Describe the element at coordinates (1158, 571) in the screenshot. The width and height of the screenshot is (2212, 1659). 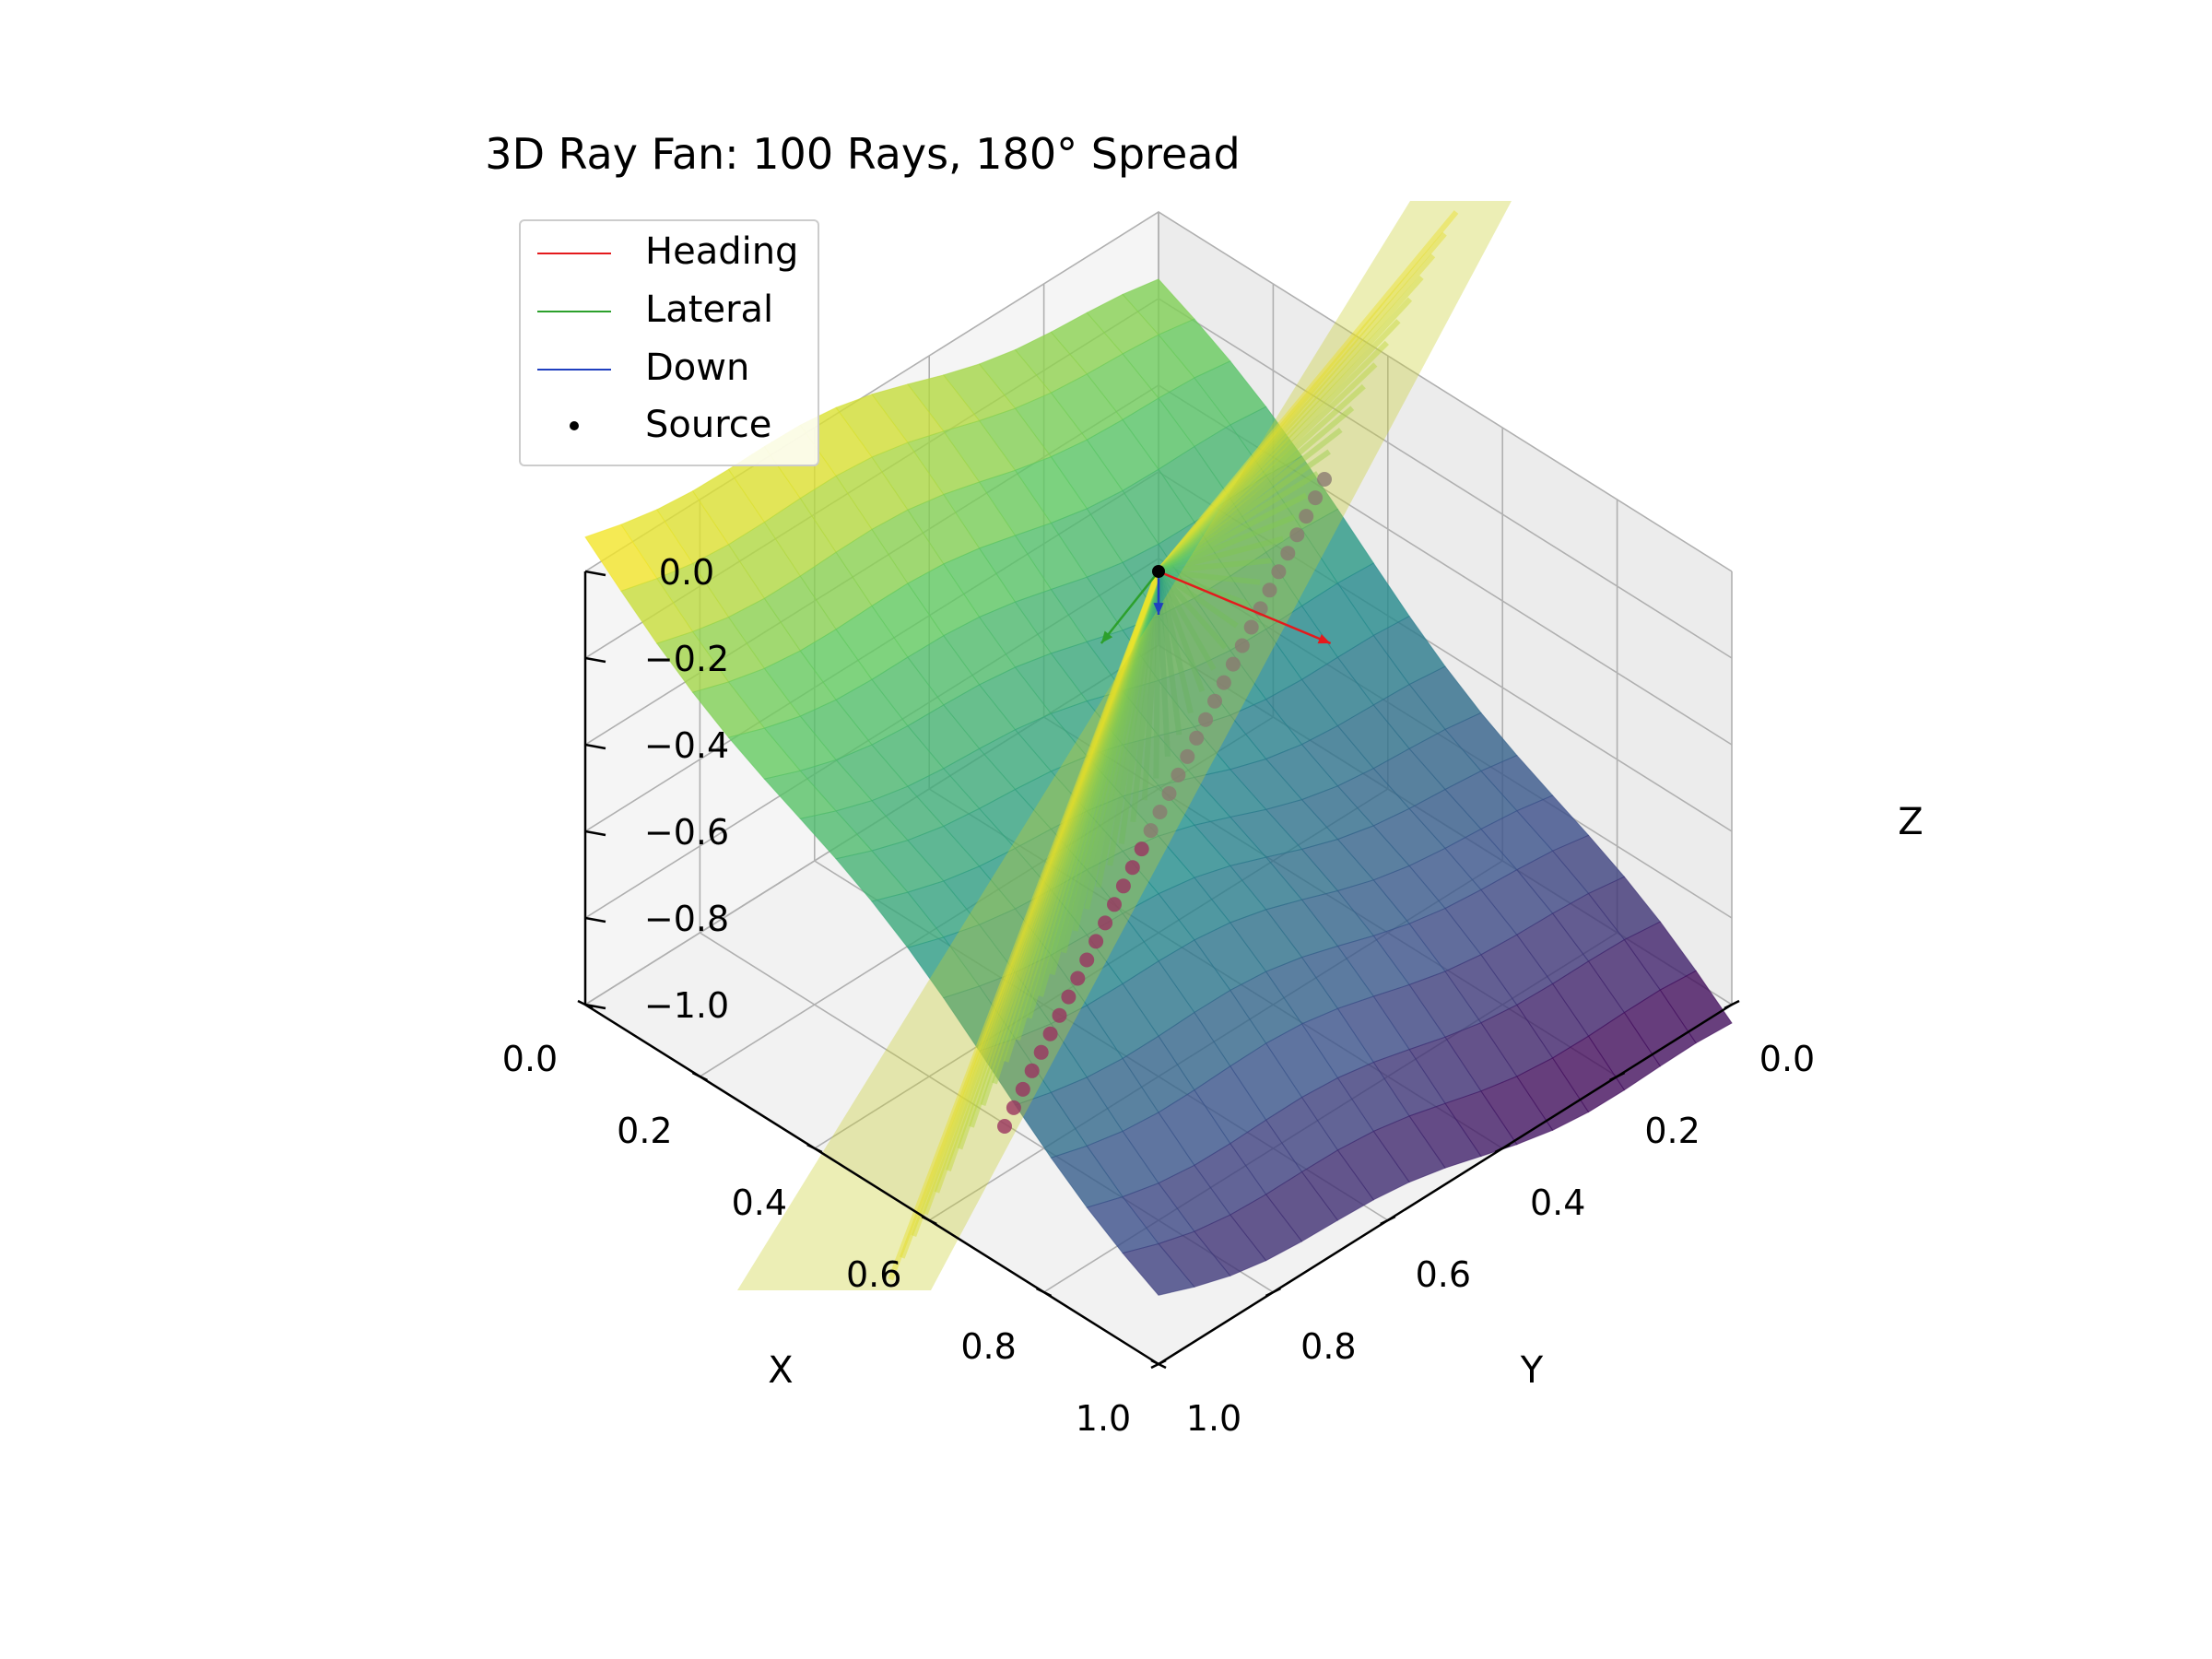
I see `source-marker` at that location.